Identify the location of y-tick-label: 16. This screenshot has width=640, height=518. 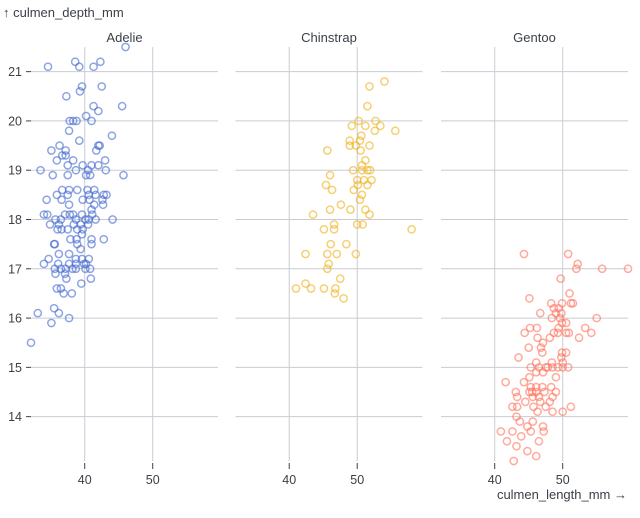
(15, 319).